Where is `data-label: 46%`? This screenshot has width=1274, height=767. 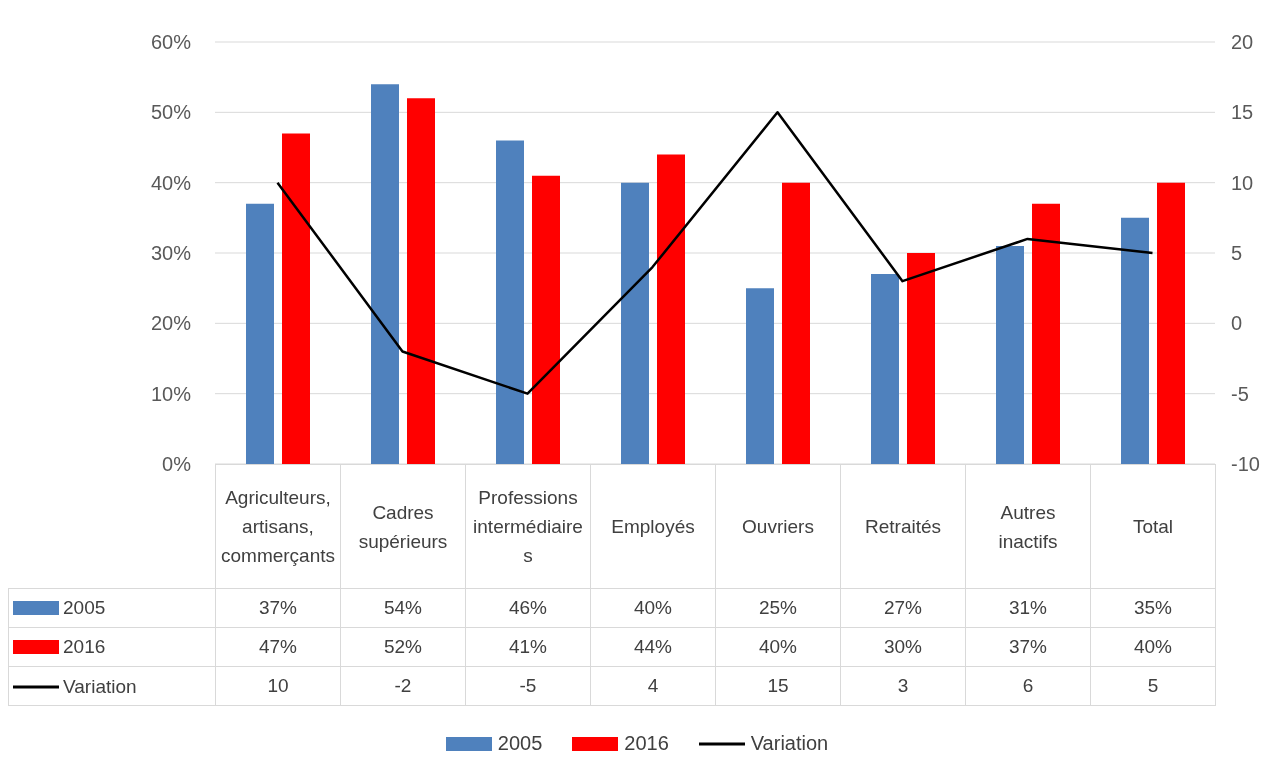
data-label: 46% is located at coordinates (528, 608).